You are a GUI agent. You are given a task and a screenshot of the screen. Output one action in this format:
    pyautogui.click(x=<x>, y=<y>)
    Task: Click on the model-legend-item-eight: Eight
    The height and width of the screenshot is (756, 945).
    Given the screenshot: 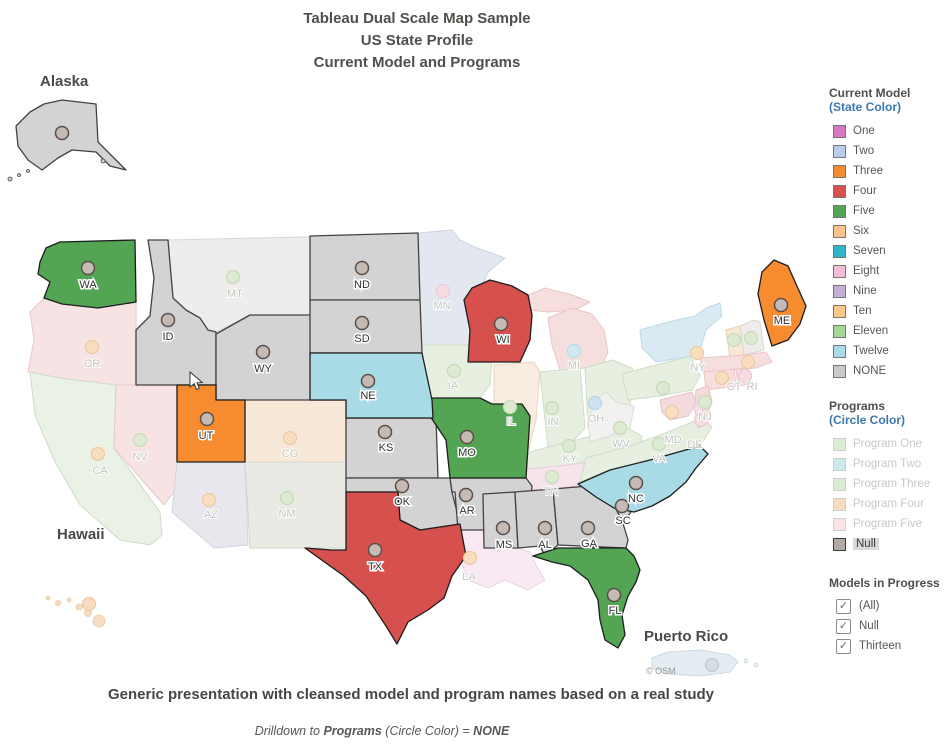 What is the action you would take?
    pyautogui.click(x=886, y=271)
    